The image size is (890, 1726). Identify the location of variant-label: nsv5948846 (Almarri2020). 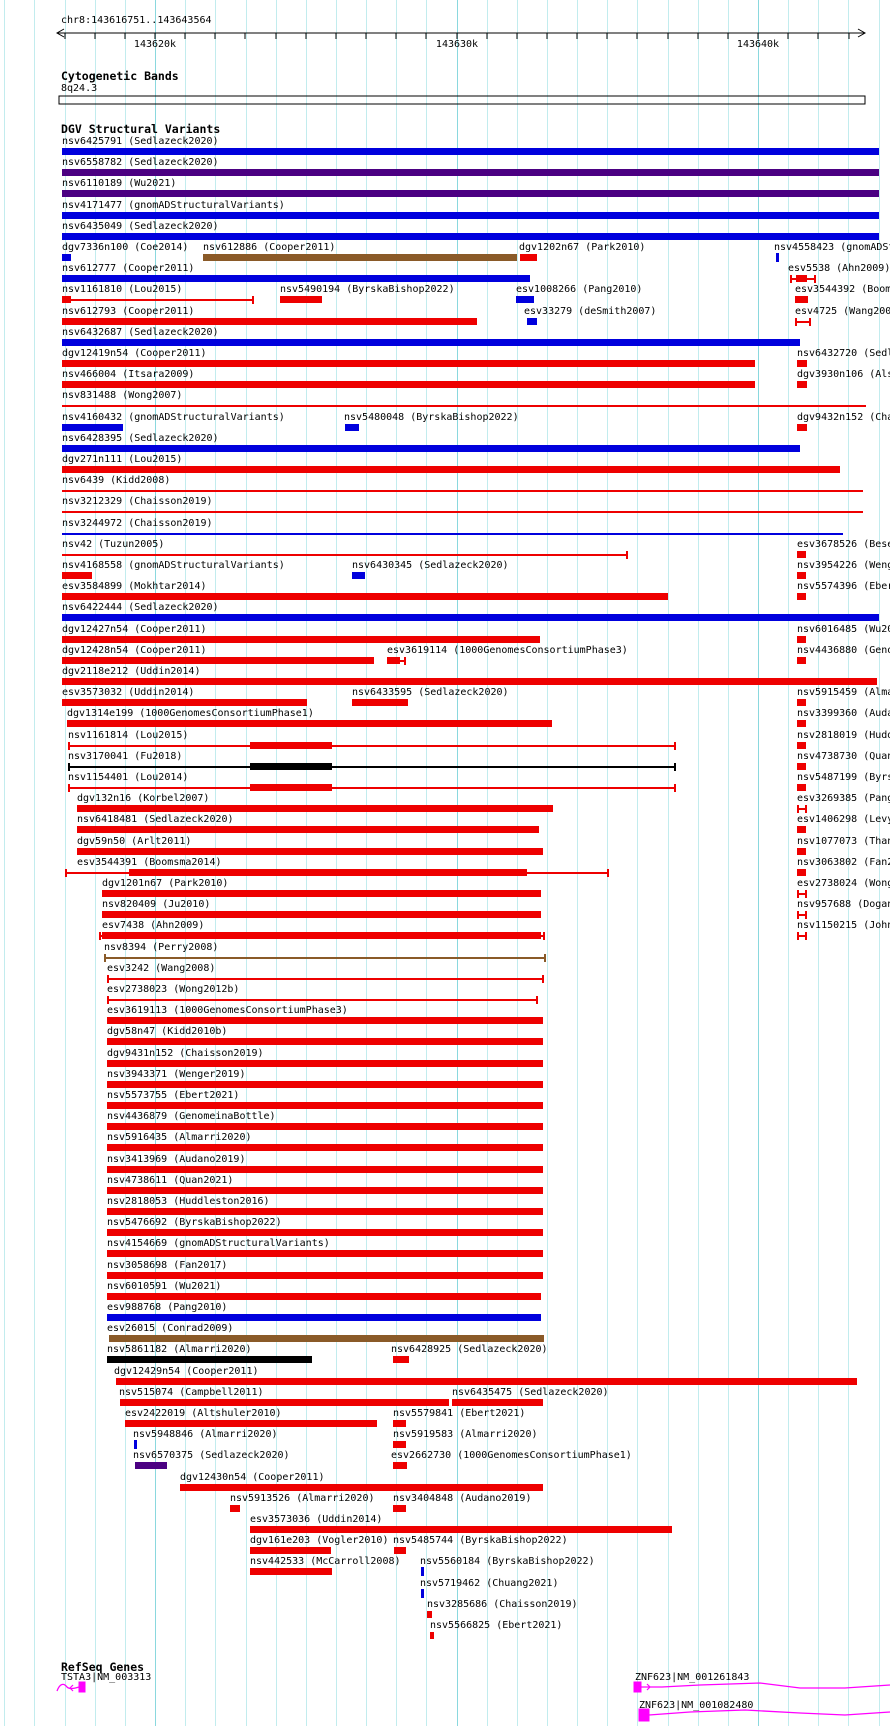
(205, 1434).